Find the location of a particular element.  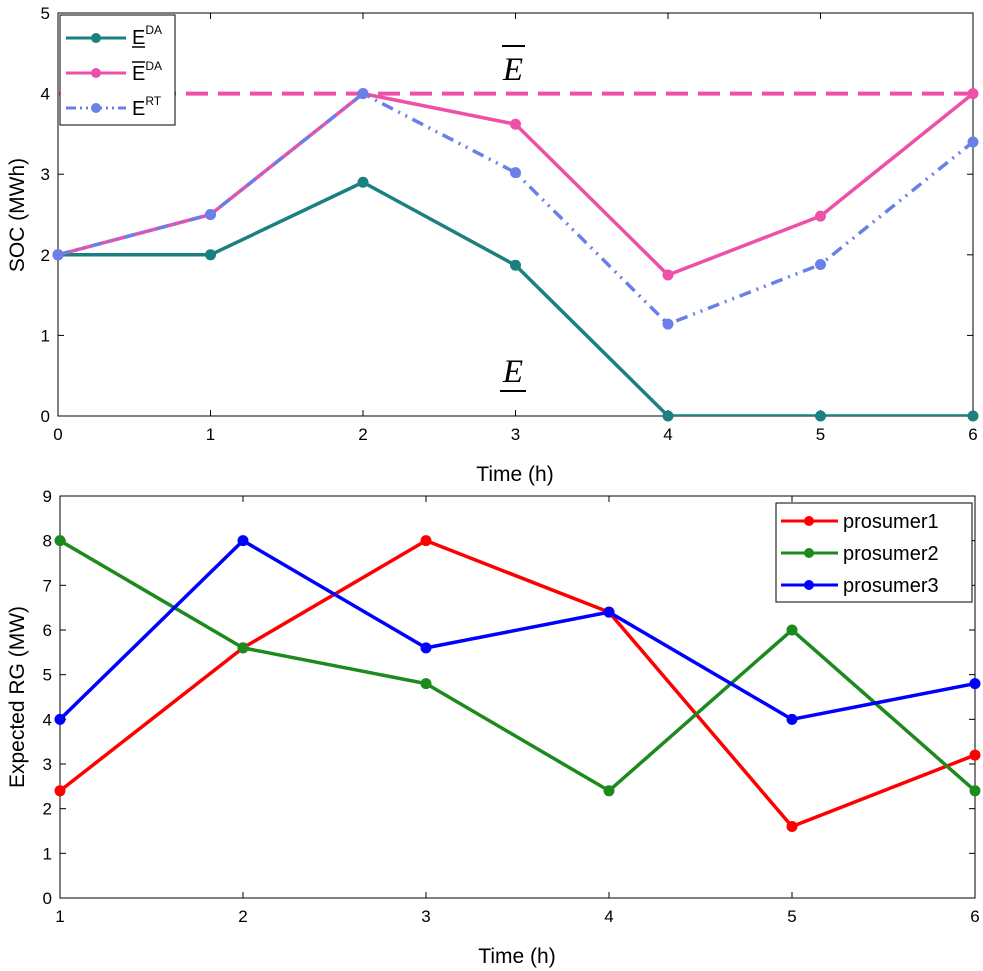

rg-legend: prosumer1 prosumer2 prosumer3 is located at coordinates (874, 552).